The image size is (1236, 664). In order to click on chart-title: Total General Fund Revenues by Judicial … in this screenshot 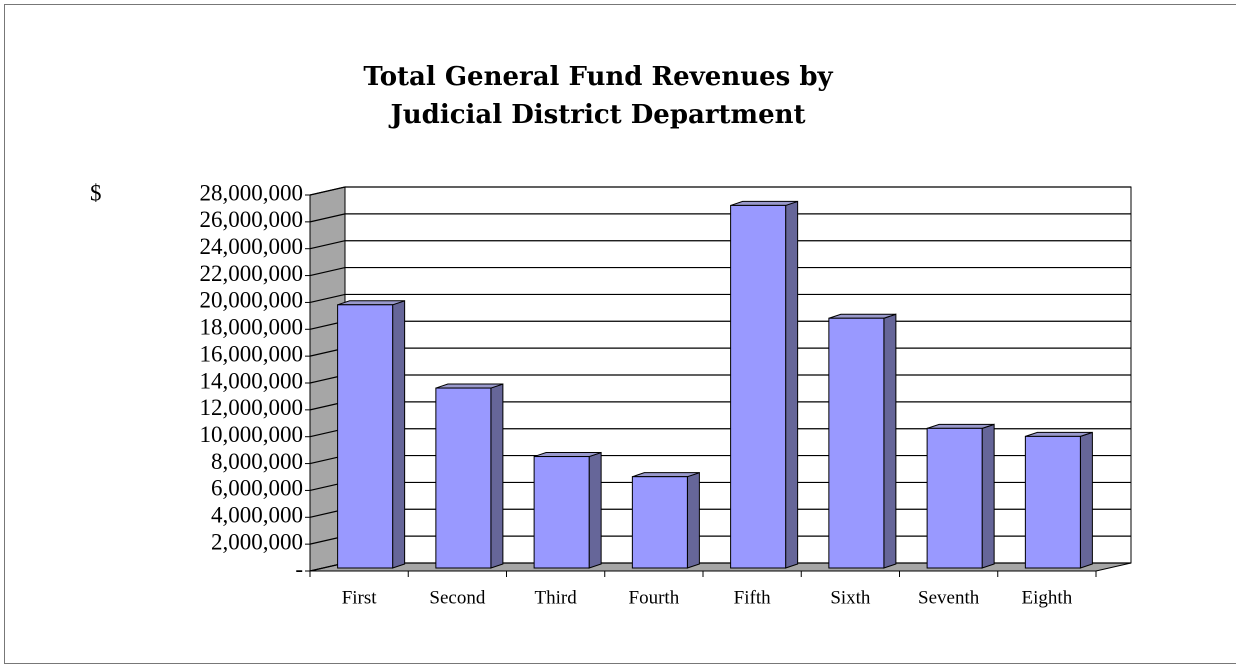, I will do `click(598, 96)`.